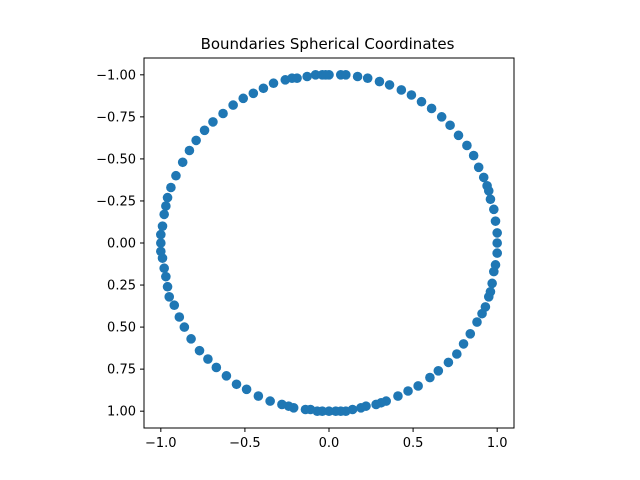 This screenshot has width=640, height=480. Describe the element at coordinates (121, 286) in the screenshot. I see `y-tick-label: 0.25` at that location.